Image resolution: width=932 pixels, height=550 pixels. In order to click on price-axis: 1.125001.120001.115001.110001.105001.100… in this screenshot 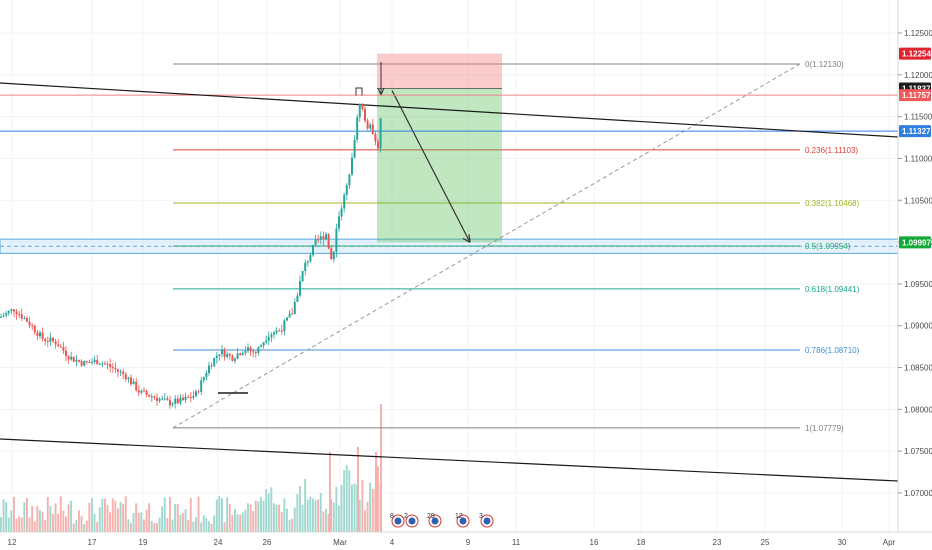, I will do `click(914, 275)`.